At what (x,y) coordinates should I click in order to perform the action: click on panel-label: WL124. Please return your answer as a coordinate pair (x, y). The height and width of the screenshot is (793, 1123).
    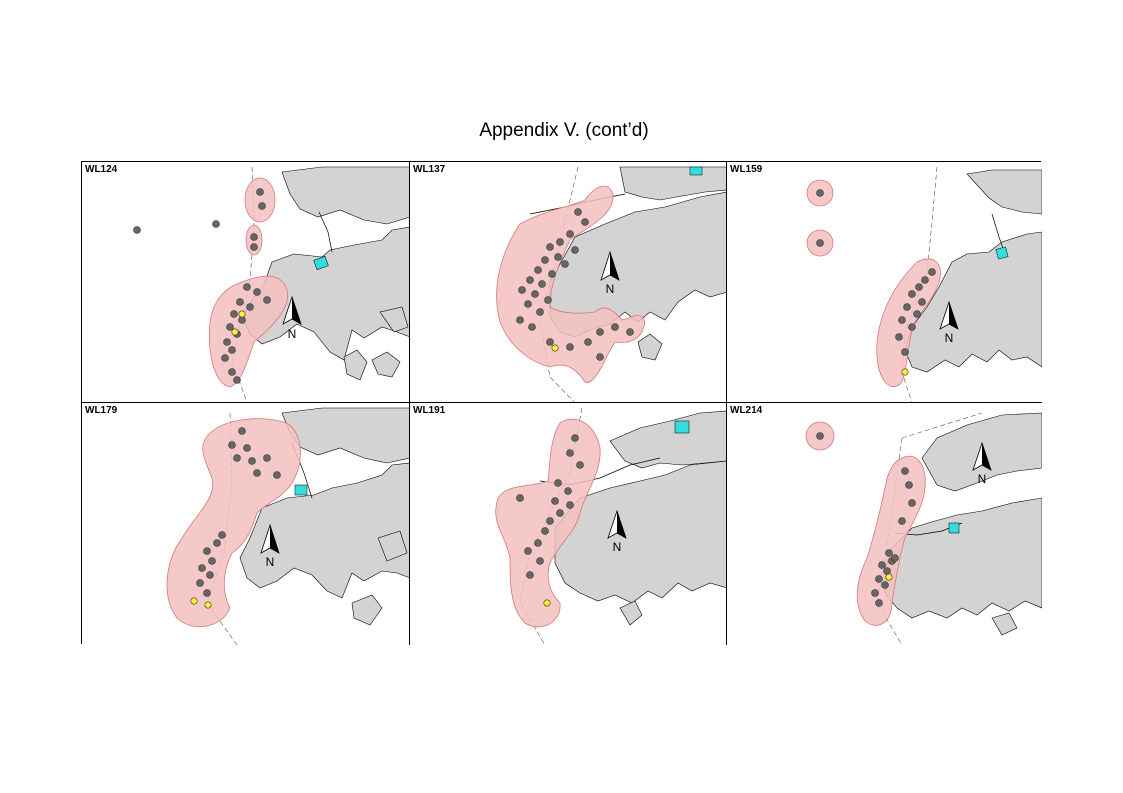
    Looking at the image, I should click on (101, 169).